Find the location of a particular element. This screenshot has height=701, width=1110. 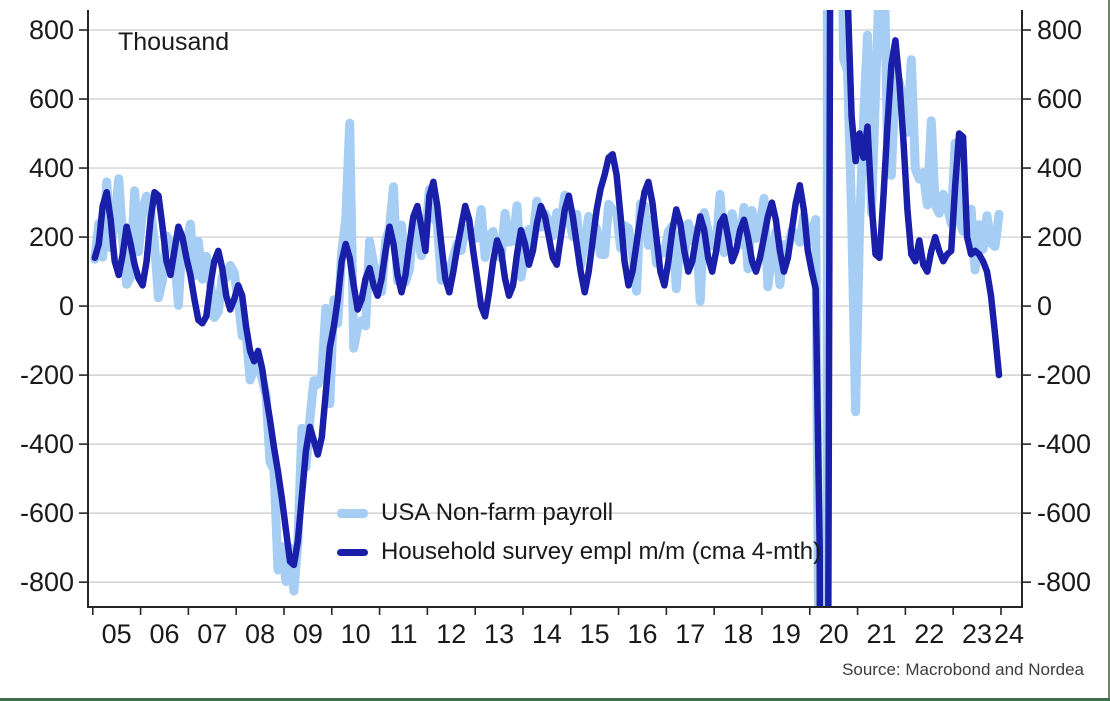

window-right-border is located at coordinates (1109, 350).